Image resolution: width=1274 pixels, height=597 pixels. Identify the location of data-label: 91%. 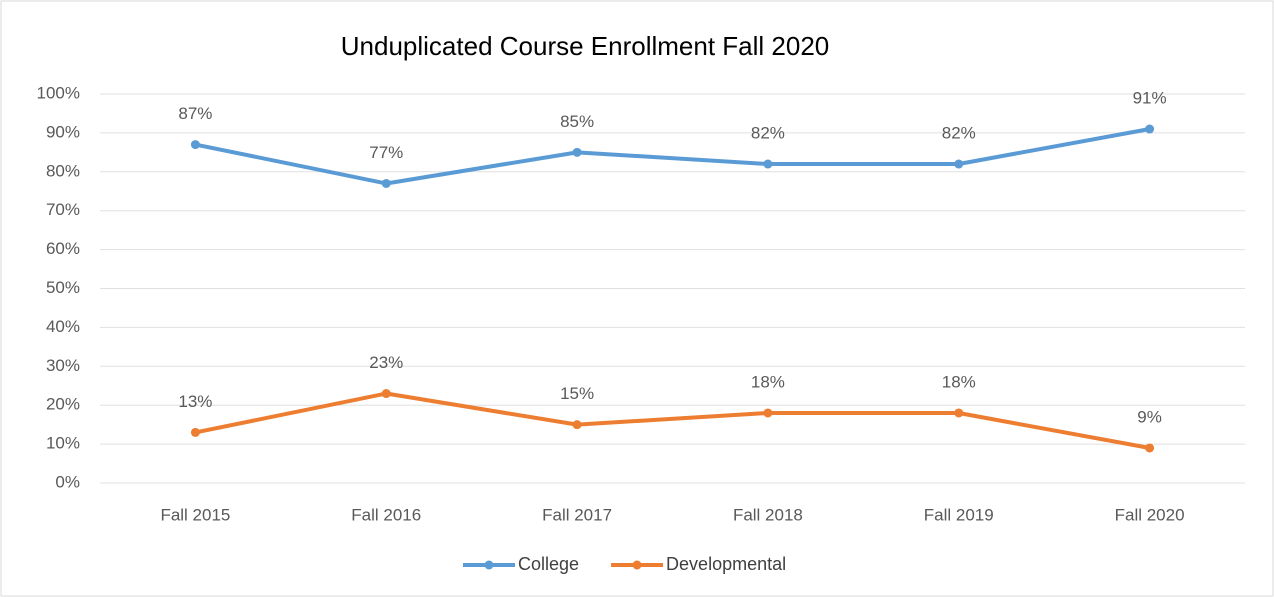
(1150, 97).